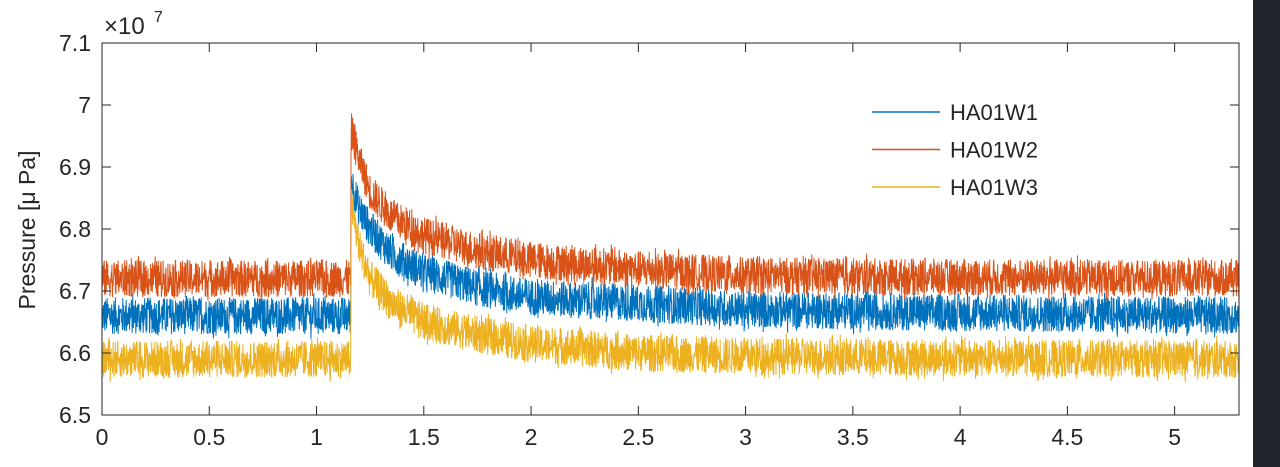 The image size is (1280, 467). What do you see at coordinates (1266, 233) in the screenshot?
I see `side-panel-strip` at bounding box center [1266, 233].